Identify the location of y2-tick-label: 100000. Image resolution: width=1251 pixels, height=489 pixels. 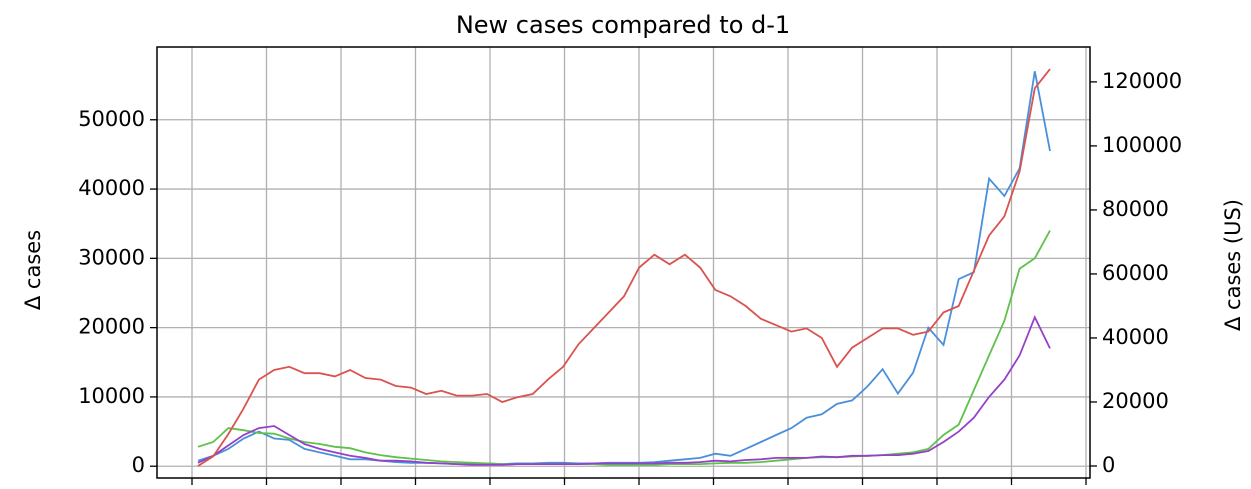
(1142, 145).